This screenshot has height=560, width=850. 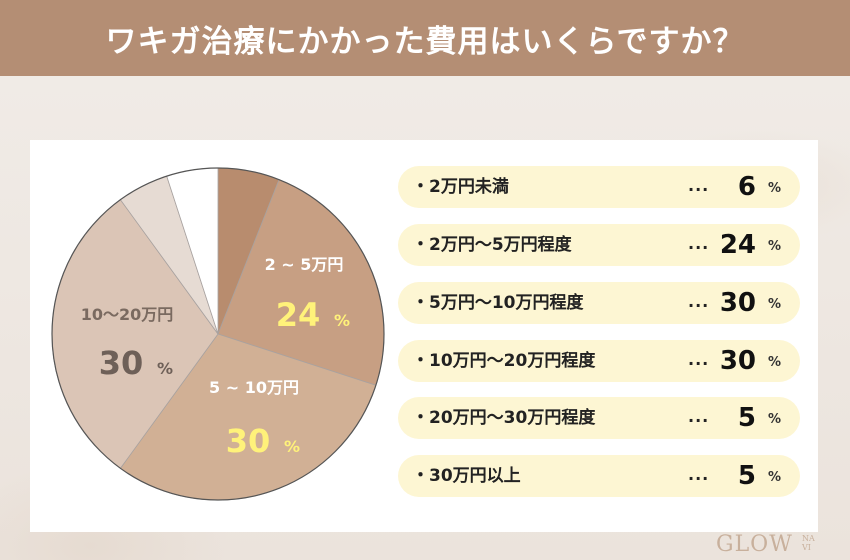 What do you see at coordinates (599, 361) in the screenshot?
I see `legend-row: ・10万円〜20万円程度... 30%` at bounding box center [599, 361].